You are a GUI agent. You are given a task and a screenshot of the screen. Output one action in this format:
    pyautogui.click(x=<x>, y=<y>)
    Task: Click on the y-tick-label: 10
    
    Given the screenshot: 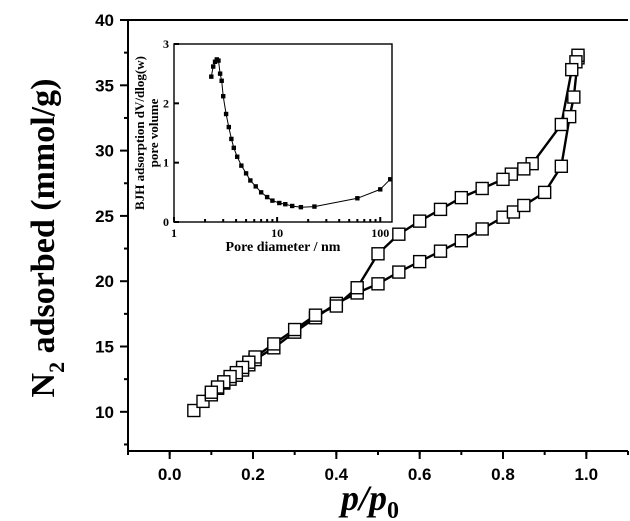 What is the action you would take?
    pyautogui.click(x=104, y=412)
    